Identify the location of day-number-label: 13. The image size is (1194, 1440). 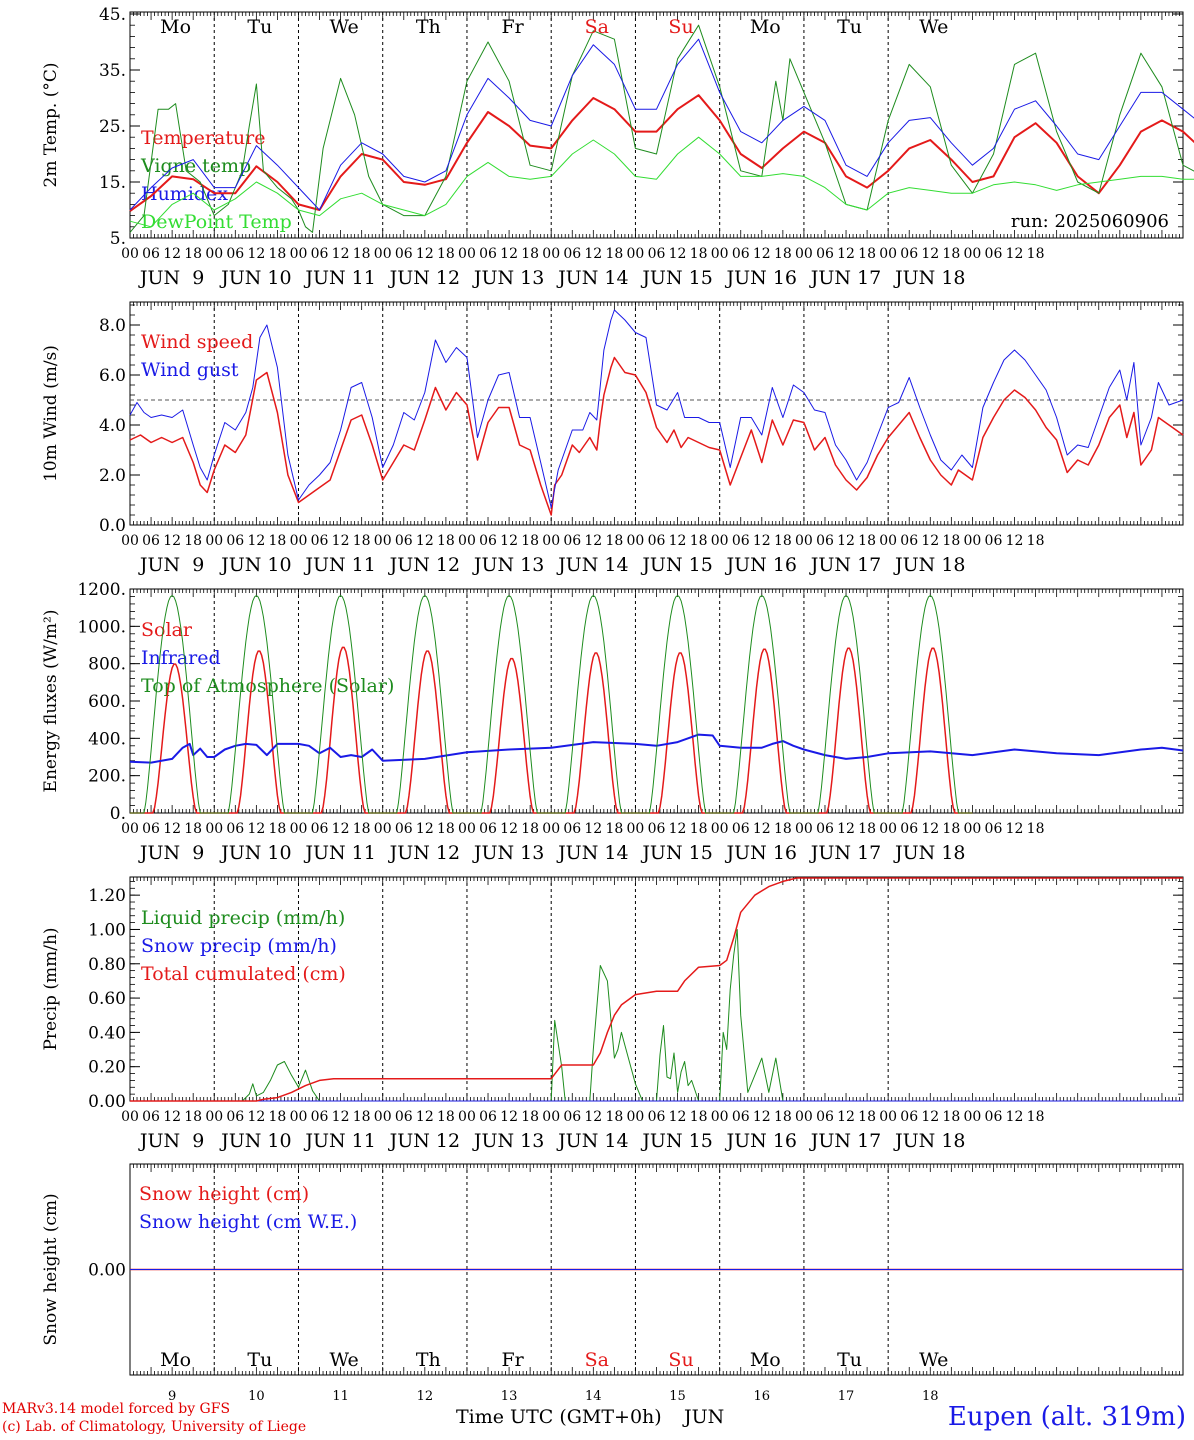
(509, 1396).